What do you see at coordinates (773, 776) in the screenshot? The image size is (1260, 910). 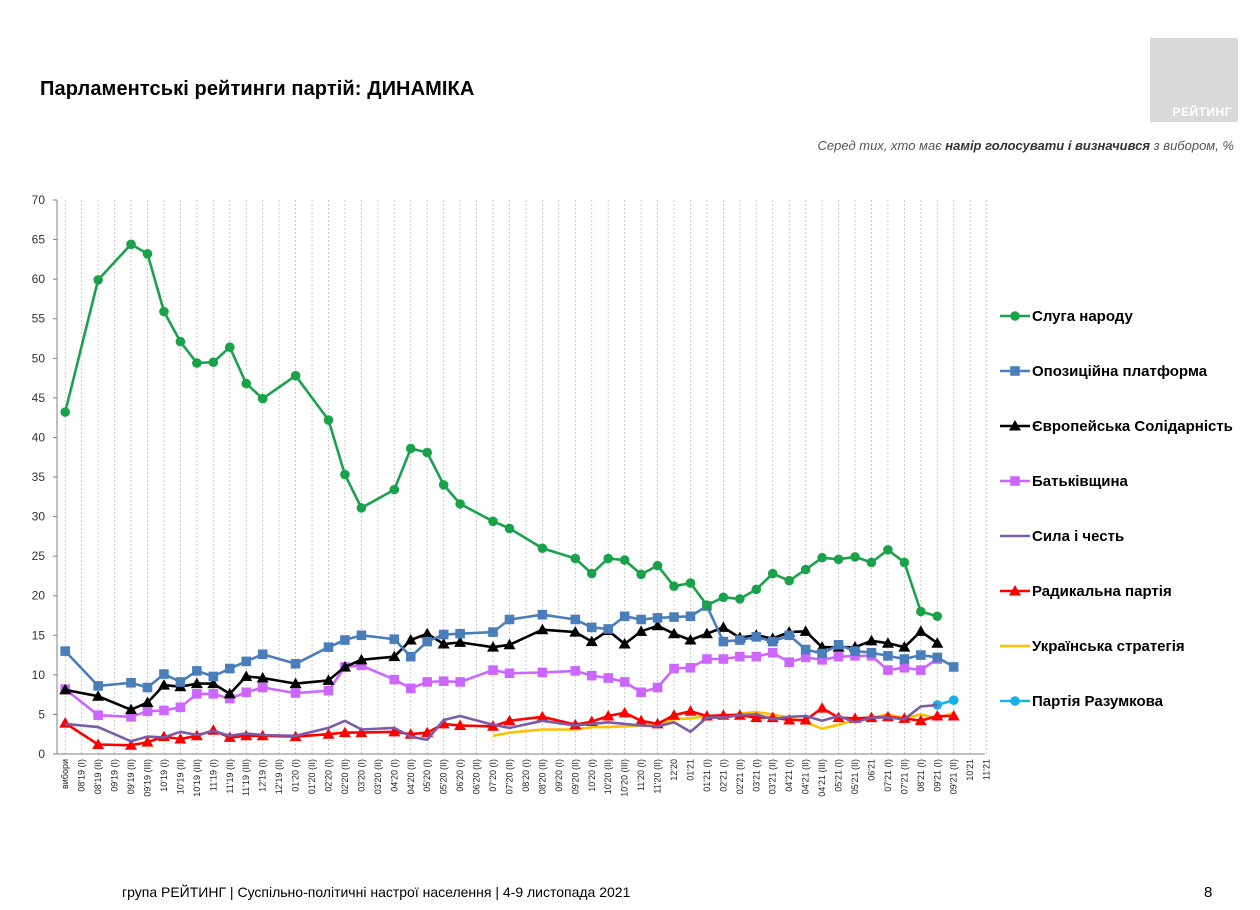 I see `x-tick-label: 03'21 (ІІ)` at bounding box center [773, 776].